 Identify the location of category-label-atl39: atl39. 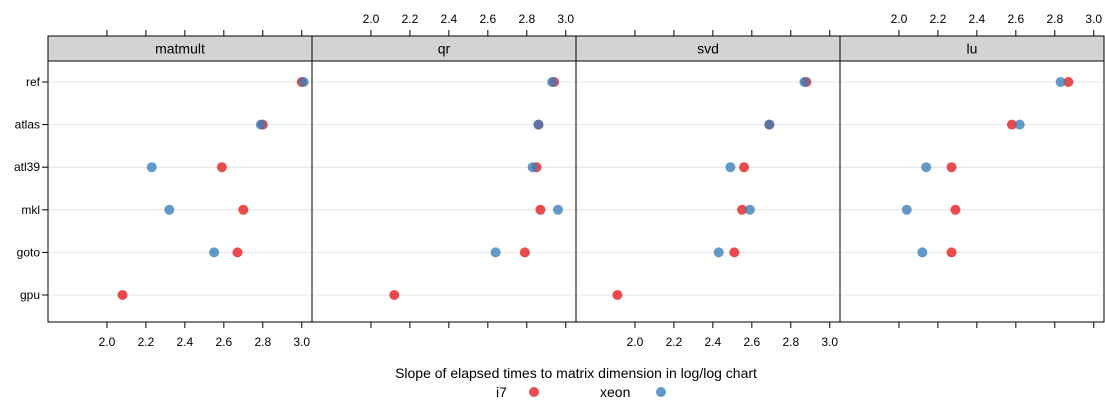
(27, 167).